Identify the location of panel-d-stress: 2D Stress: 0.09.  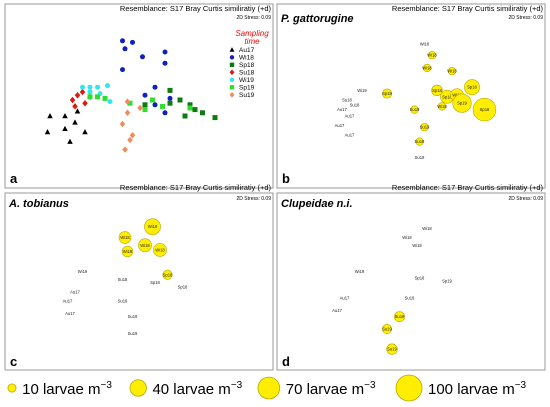
(526, 199).